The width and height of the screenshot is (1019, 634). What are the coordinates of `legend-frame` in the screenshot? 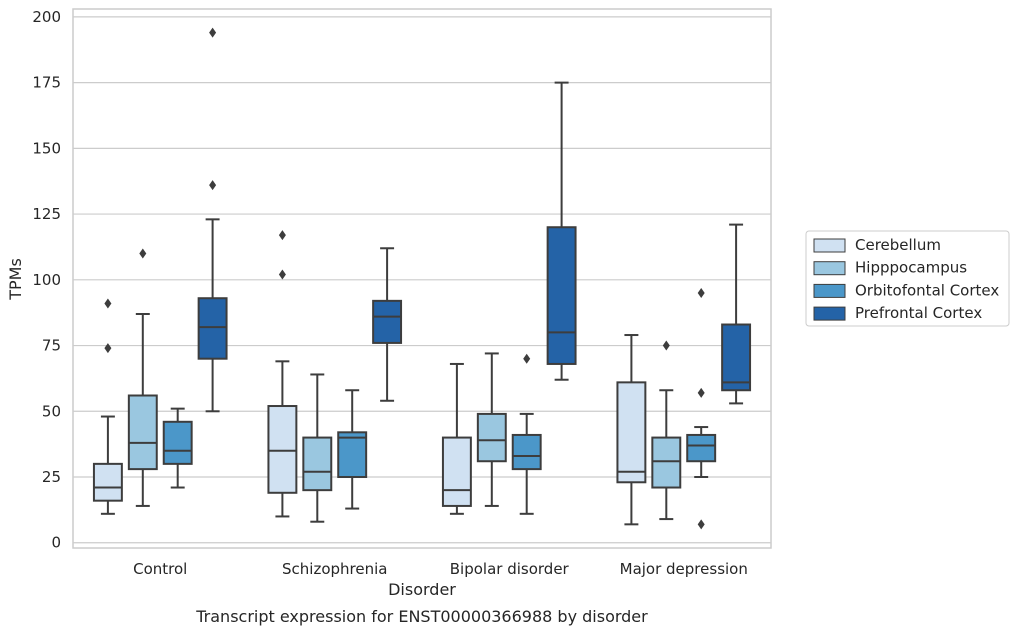 It's located at (907, 278).